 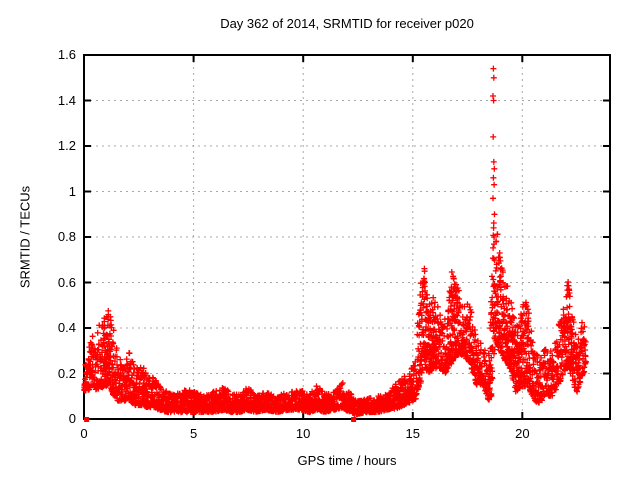 What do you see at coordinates (193, 433) in the screenshot?
I see `x-tick-label: 5` at bounding box center [193, 433].